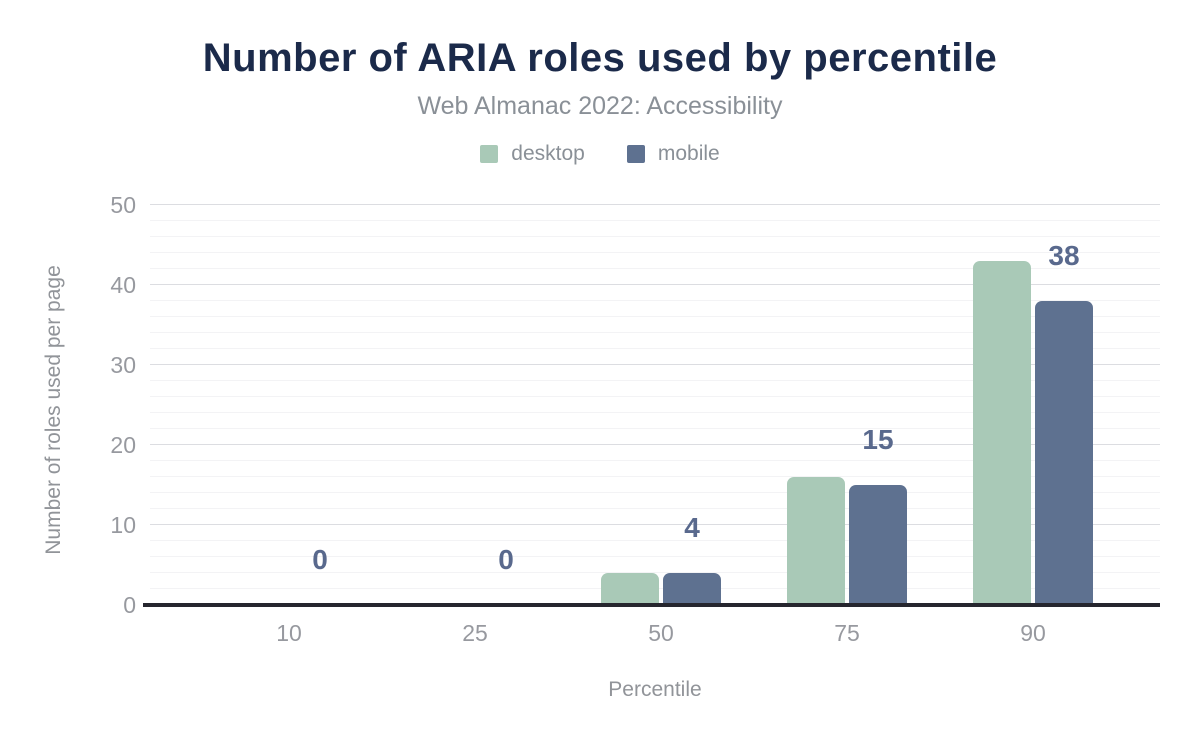 The image size is (1200, 742). I want to click on legend-swatch-mobile, so click(635, 154).